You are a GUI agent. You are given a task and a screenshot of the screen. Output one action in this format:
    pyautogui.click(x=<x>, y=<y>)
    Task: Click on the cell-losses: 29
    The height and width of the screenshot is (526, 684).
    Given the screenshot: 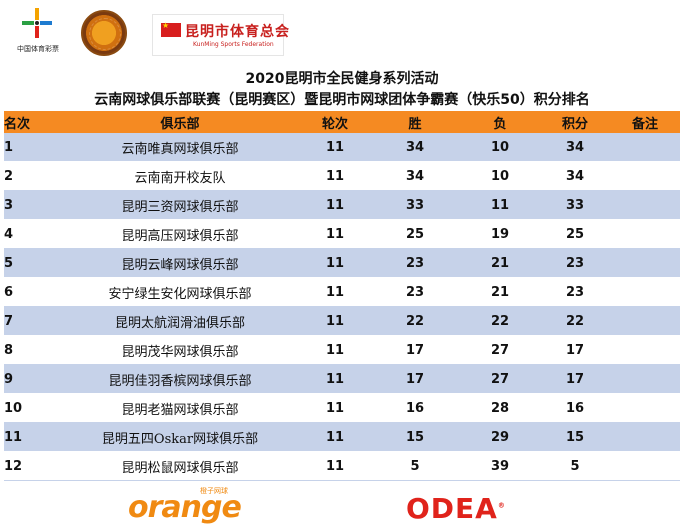 What is the action you would take?
    pyautogui.click(x=500, y=437)
    